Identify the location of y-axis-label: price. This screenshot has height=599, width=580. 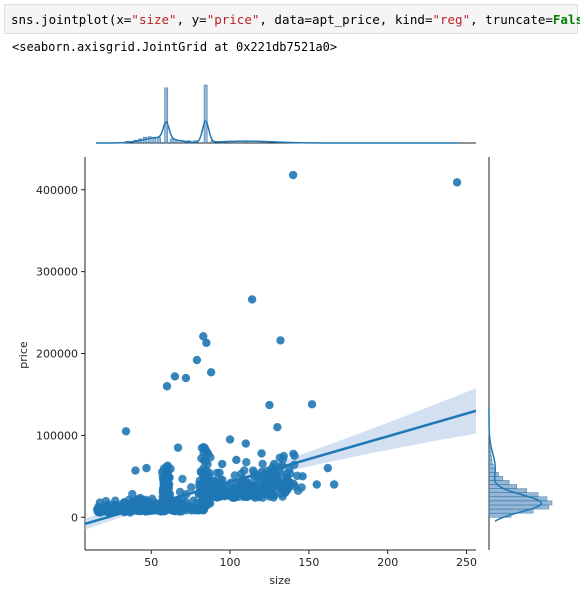
(23, 355).